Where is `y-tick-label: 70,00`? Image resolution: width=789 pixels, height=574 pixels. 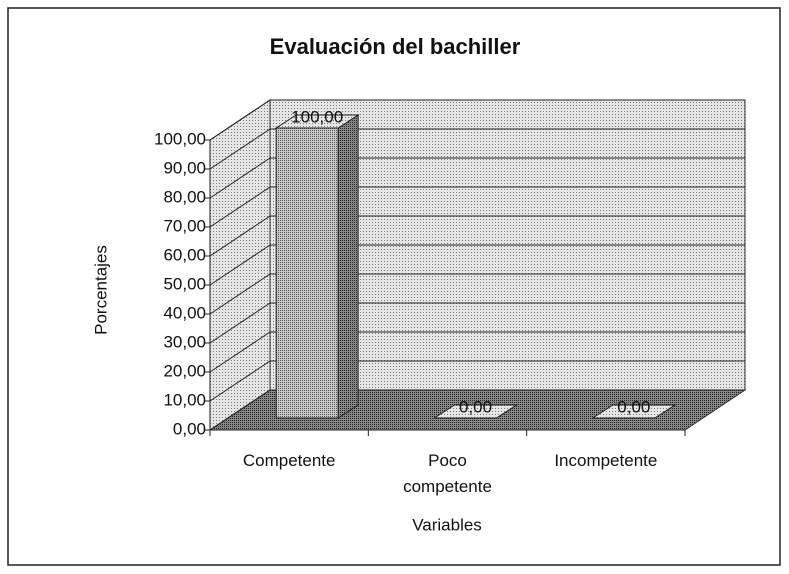 y-tick-label: 70,00 is located at coordinates (184, 225).